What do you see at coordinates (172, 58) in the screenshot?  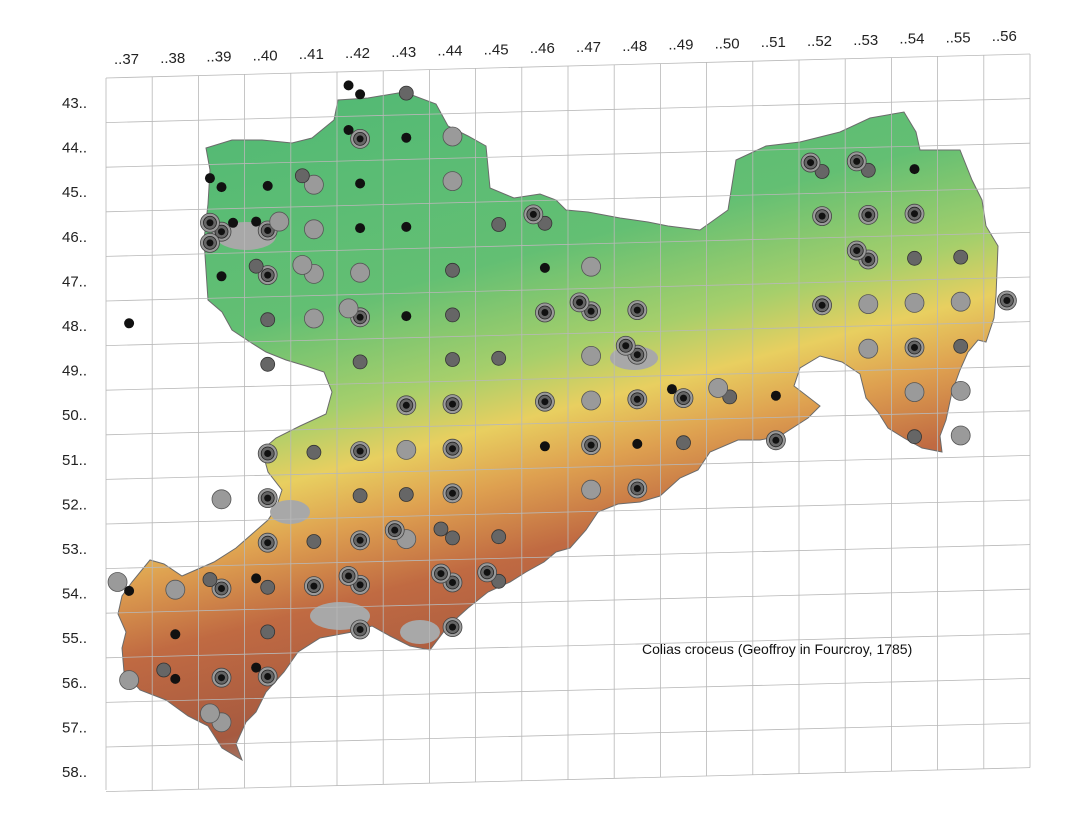 I see `column-label: ..38` at bounding box center [172, 58].